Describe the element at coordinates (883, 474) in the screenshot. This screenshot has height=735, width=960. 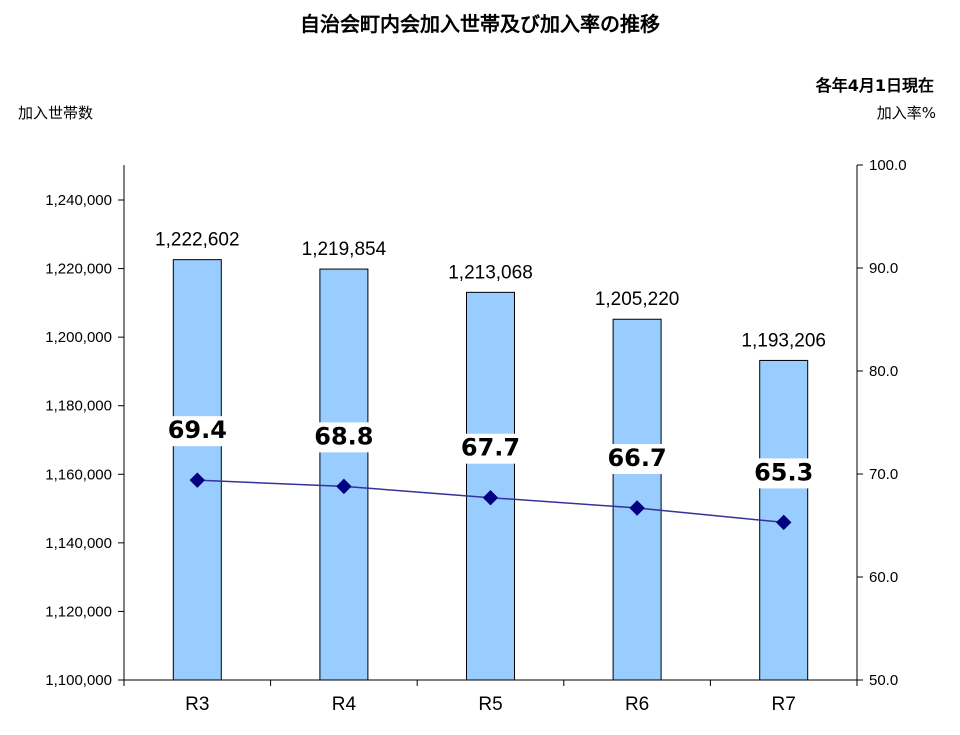
I see `y-right-tick-label: 70.0` at that location.